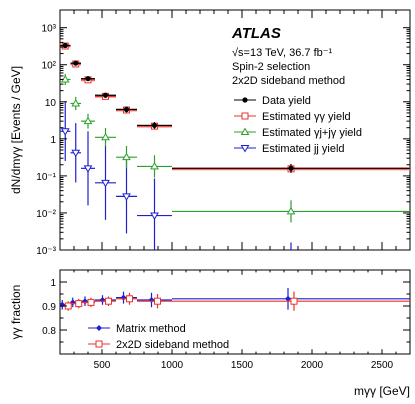 This screenshot has height=404, width=415. I want to click on legend-data-marker, so click(245, 100).